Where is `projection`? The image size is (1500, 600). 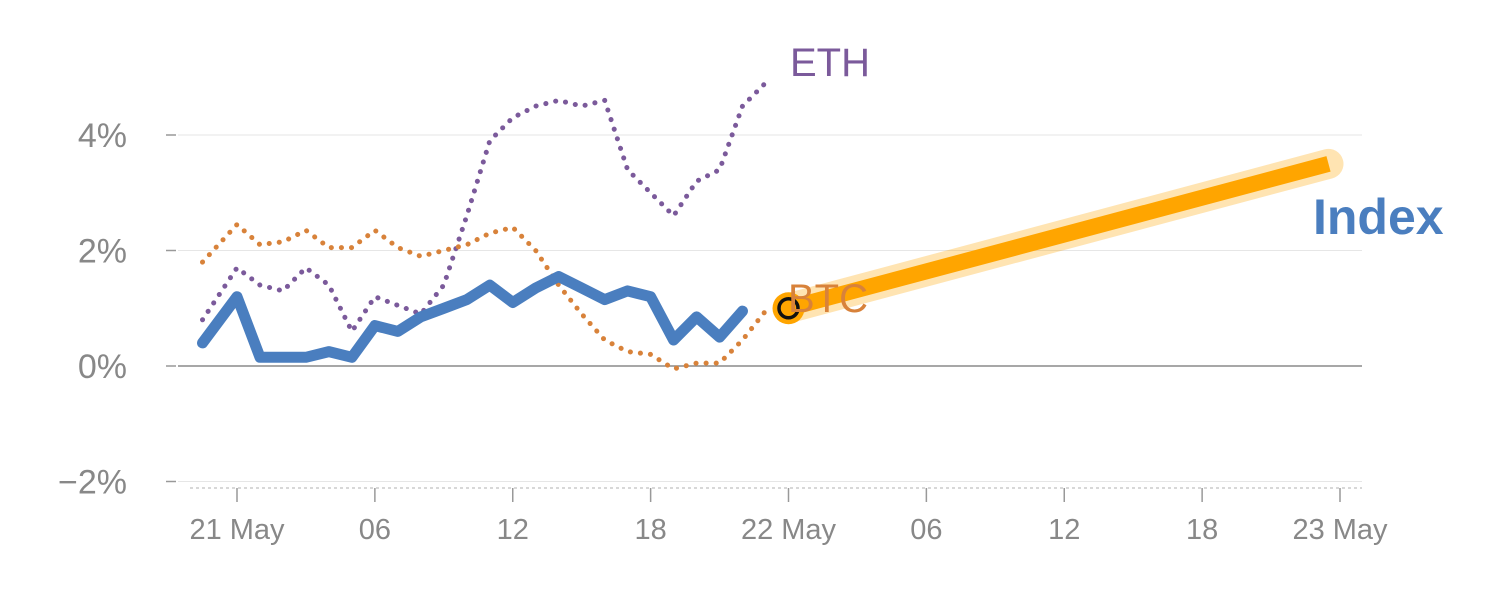 projection is located at coordinates (1058, 236).